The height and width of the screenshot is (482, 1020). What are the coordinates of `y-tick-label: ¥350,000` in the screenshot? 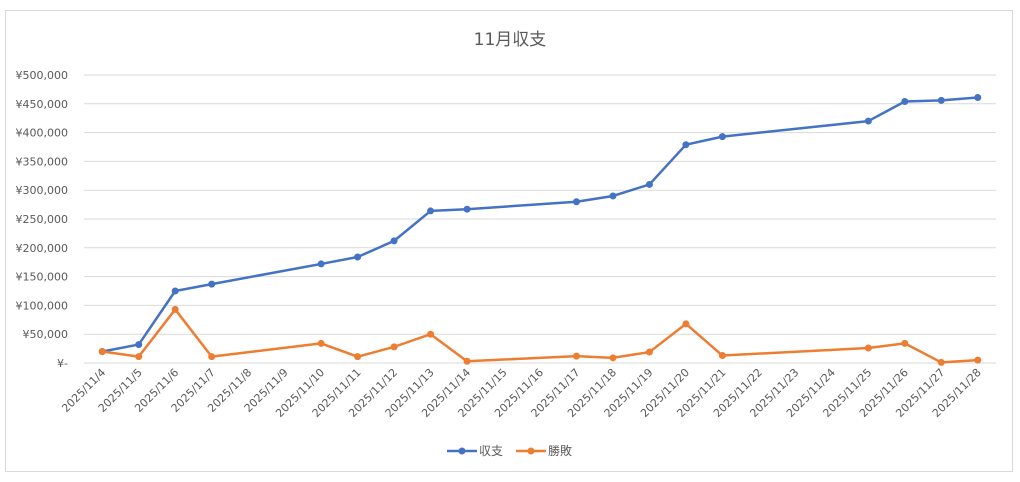 It's located at (42, 161).